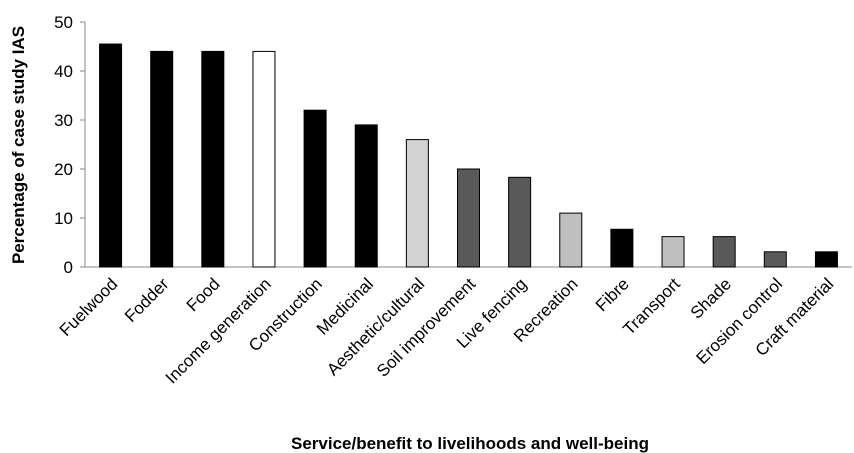 This screenshot has width=854, height=453. Describe the element at coordinates (63, 218) in the screenshot. I see `y-tick-label: 10` at that location.